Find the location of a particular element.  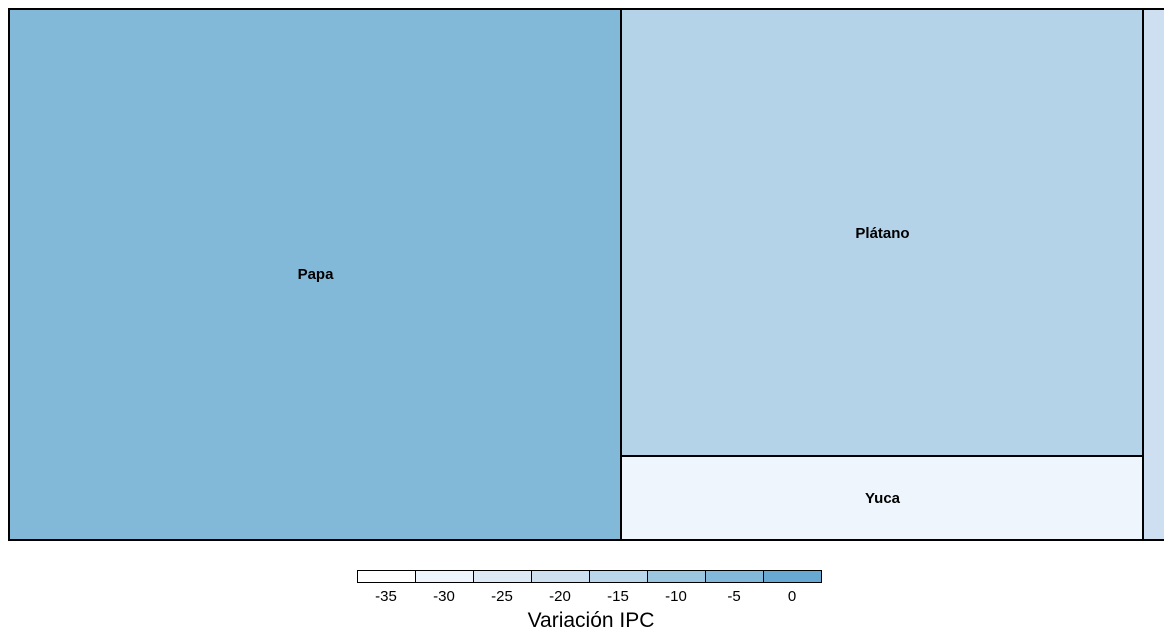

tile-label-papa: Papa is located at coordinates (315, 274).